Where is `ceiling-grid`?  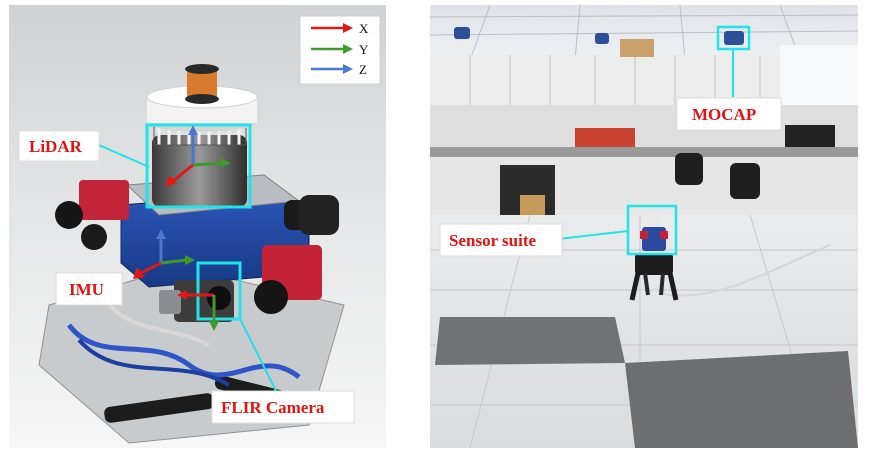
ceiling-grid is located at coordinates (644, 33).